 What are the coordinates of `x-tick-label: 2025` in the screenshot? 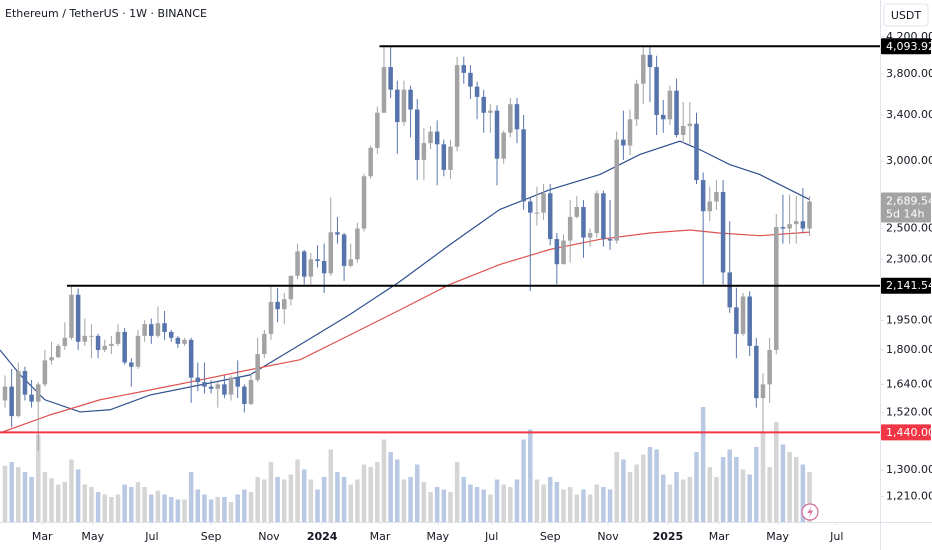 It's located at (668, 536).